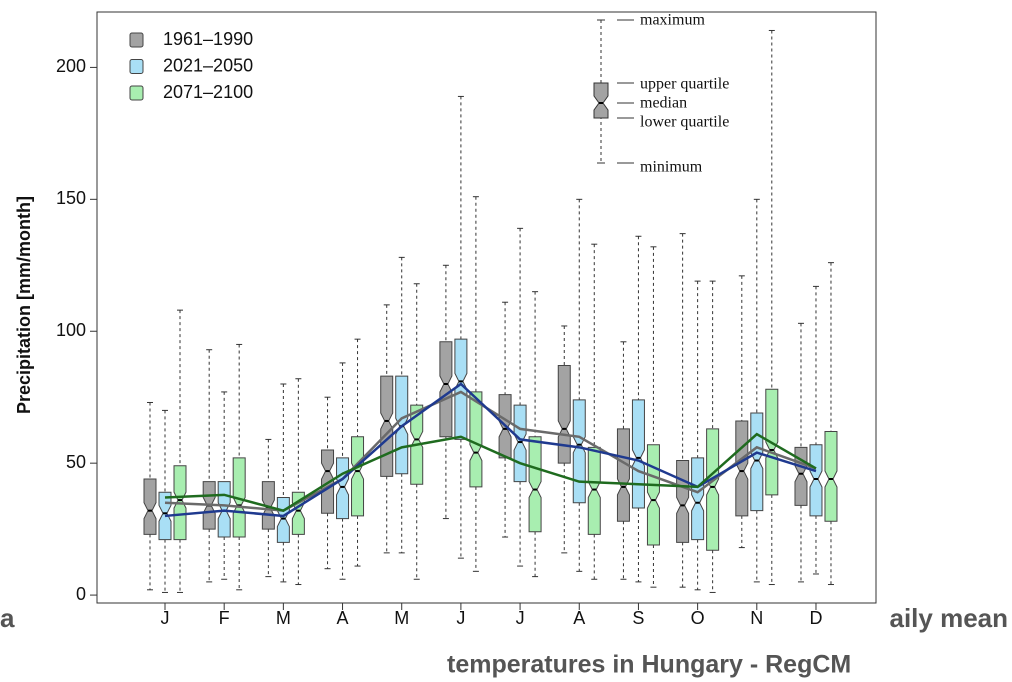 The height and width of the screenshot is (682, 1012). I want to click on y-tick-label: 200, so click(71, 66).